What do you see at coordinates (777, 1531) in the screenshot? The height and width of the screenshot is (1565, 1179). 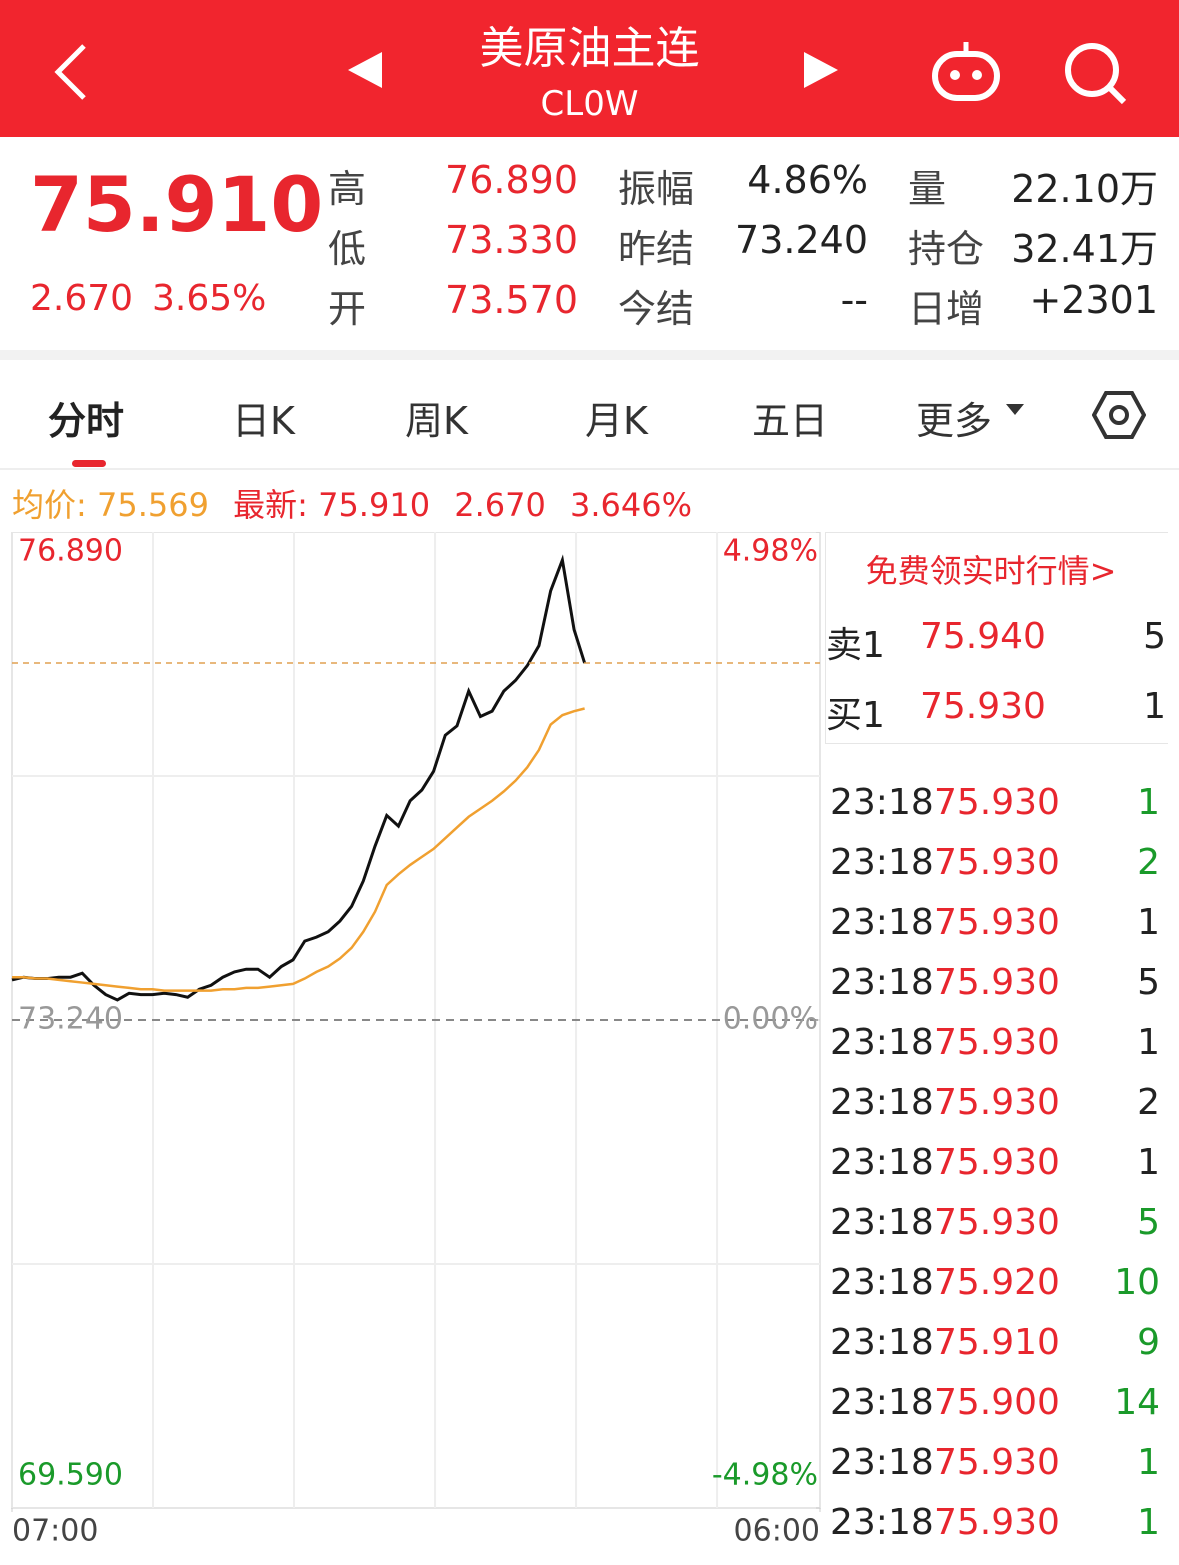 I see `x-tick-label: 06:00` at bounding box center [777, 1531].